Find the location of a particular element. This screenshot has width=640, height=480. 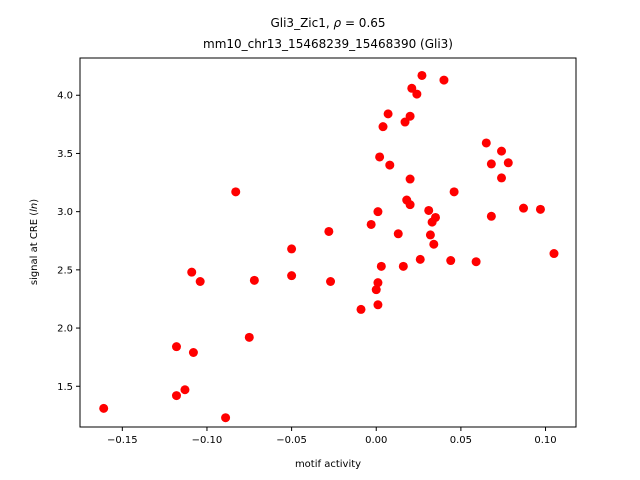

ylabel-ln: ln is located at coordinates (34, 207).